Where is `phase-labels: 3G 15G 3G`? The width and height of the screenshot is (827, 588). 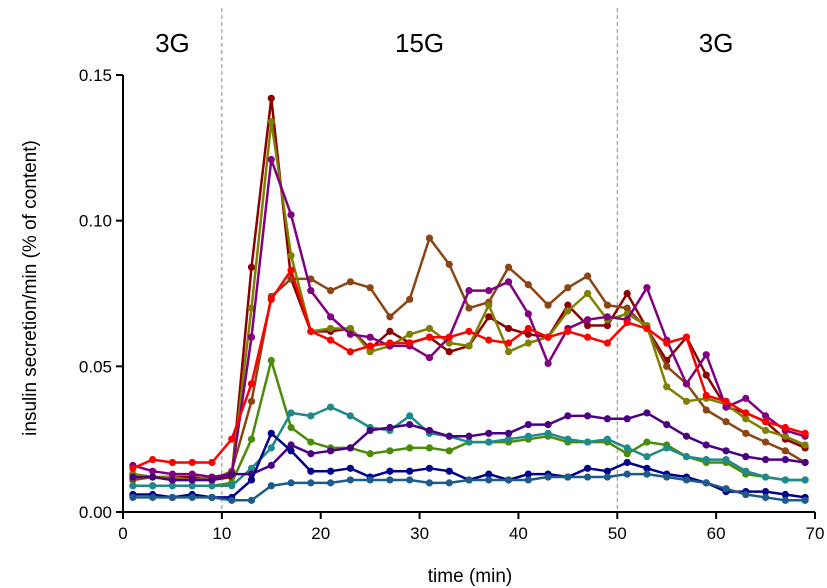 phase-labels: 3G 15G 3G is located at coordinates (444, 43).